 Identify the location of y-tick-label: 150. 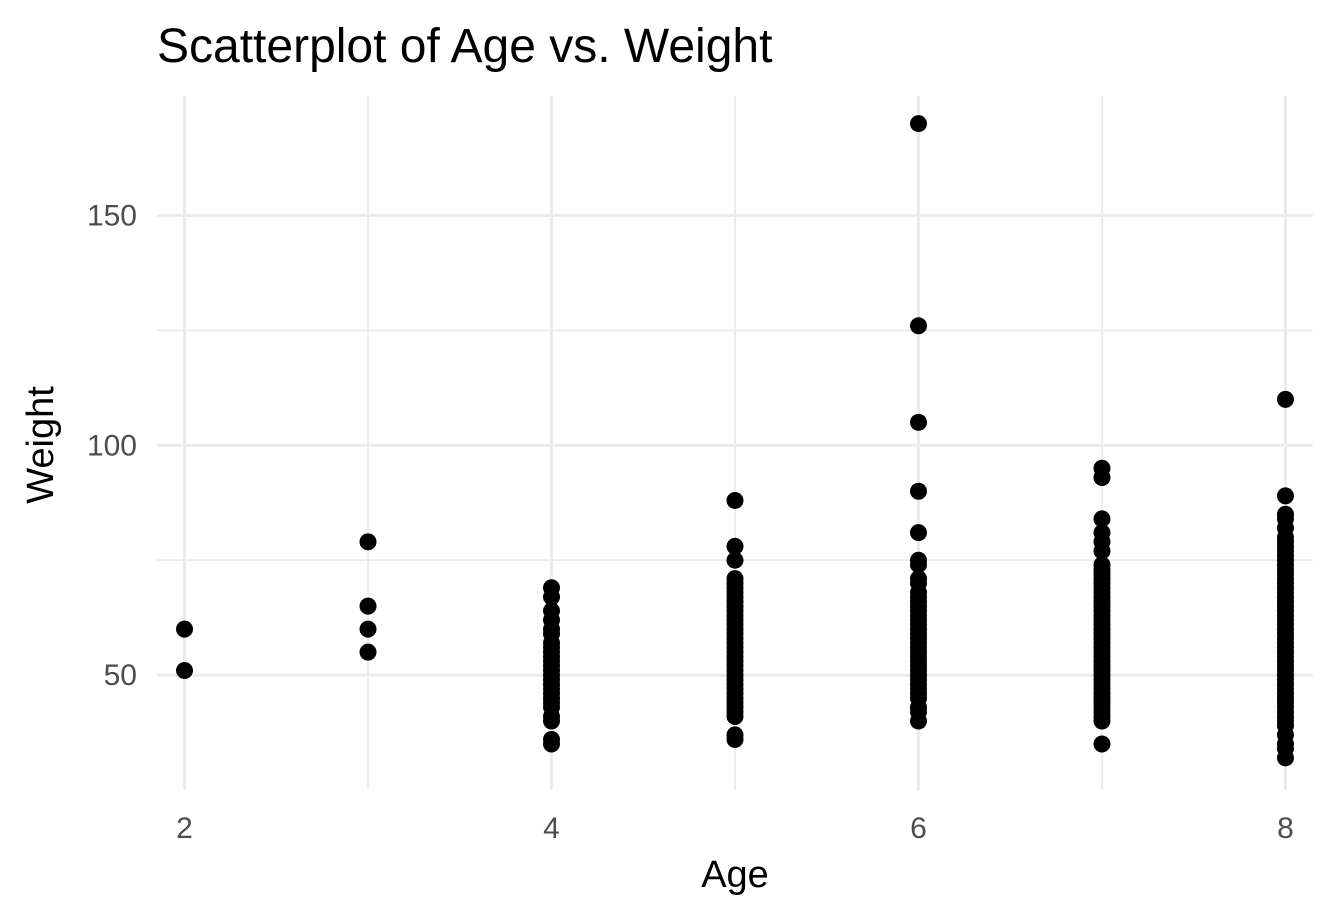
(112, 215).